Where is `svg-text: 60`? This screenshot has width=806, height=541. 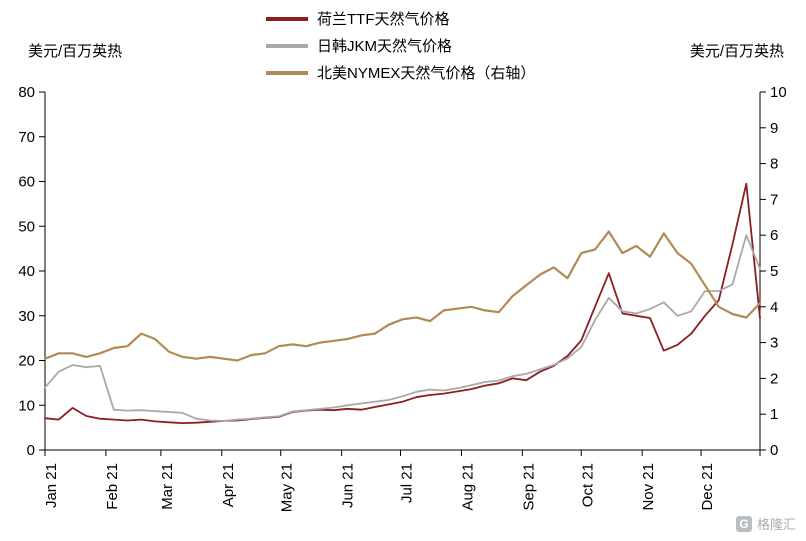 svg-text: 60 is located at coordinates (26, 182).